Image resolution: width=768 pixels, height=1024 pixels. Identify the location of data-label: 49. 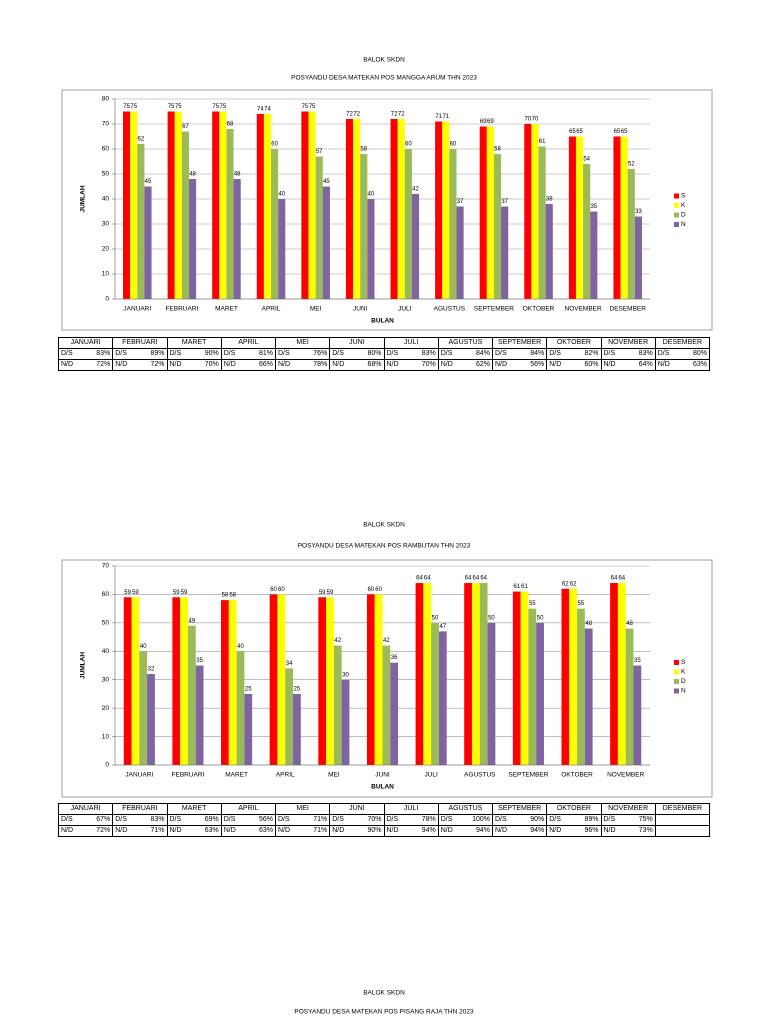
(192, 621).